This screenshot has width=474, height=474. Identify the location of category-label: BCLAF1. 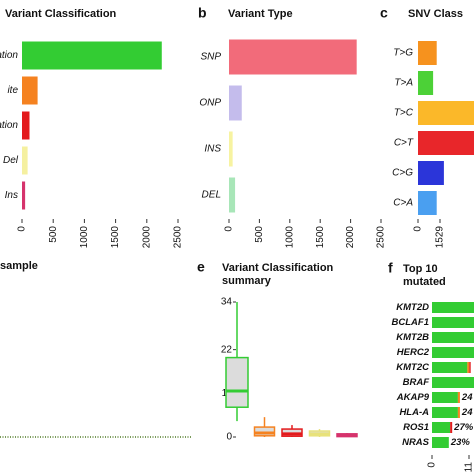
(410, 322).